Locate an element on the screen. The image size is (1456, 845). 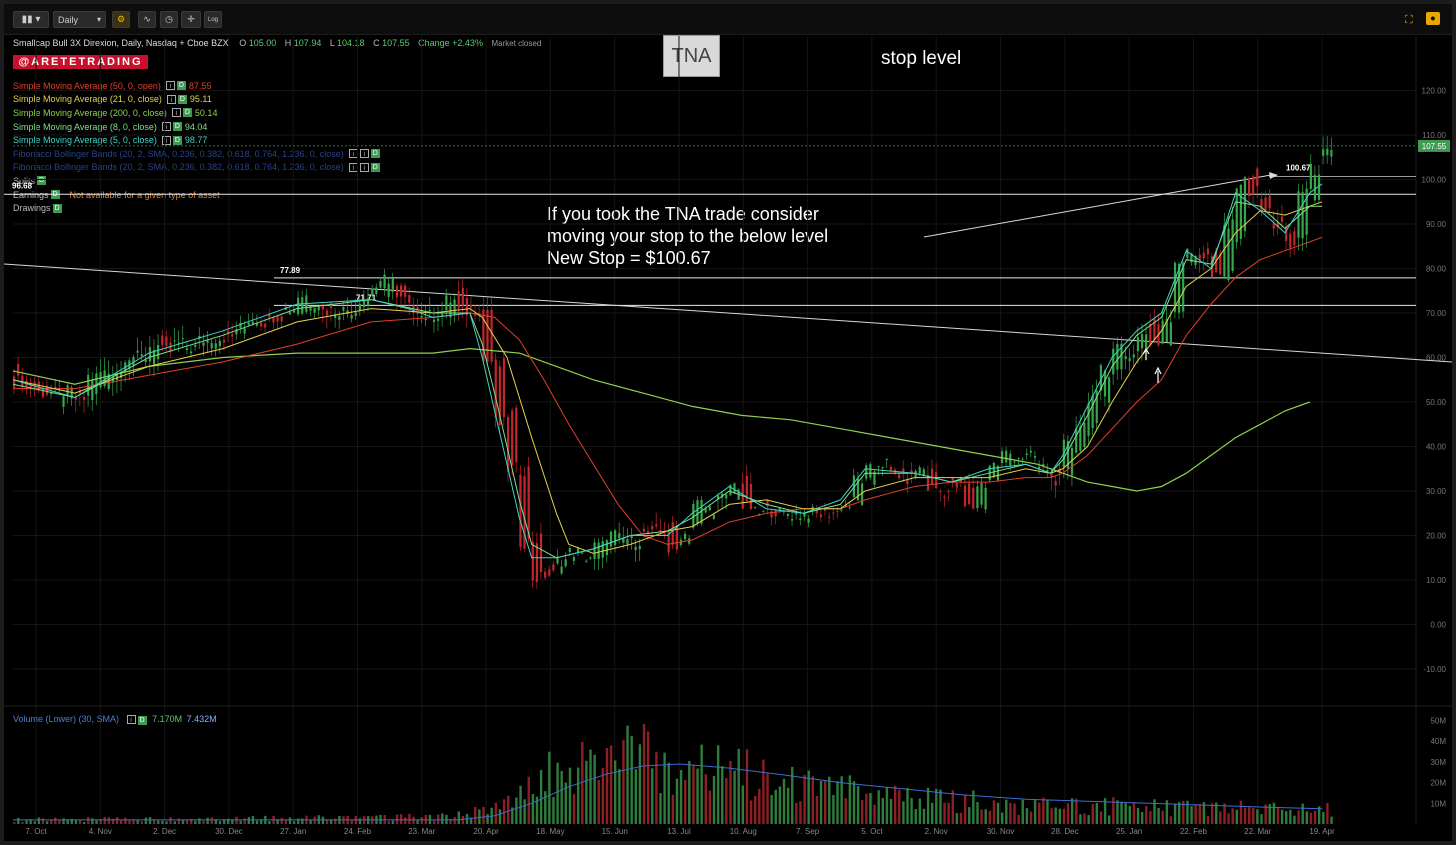
clock-button: ◷ is located at coordinates (169, 19).